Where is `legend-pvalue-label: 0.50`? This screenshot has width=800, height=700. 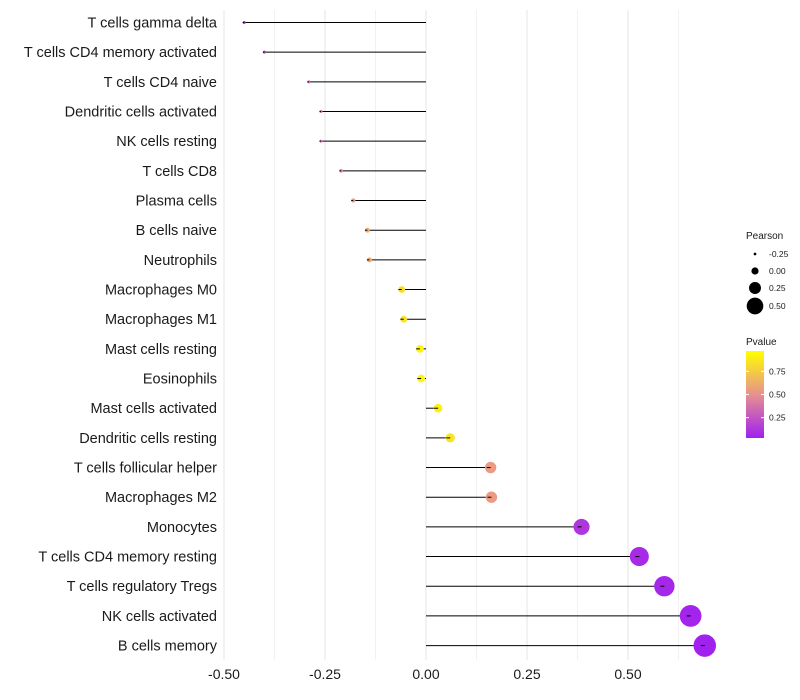 legend-pvalue-label: 0.50 is located at coordinates (777, 395).